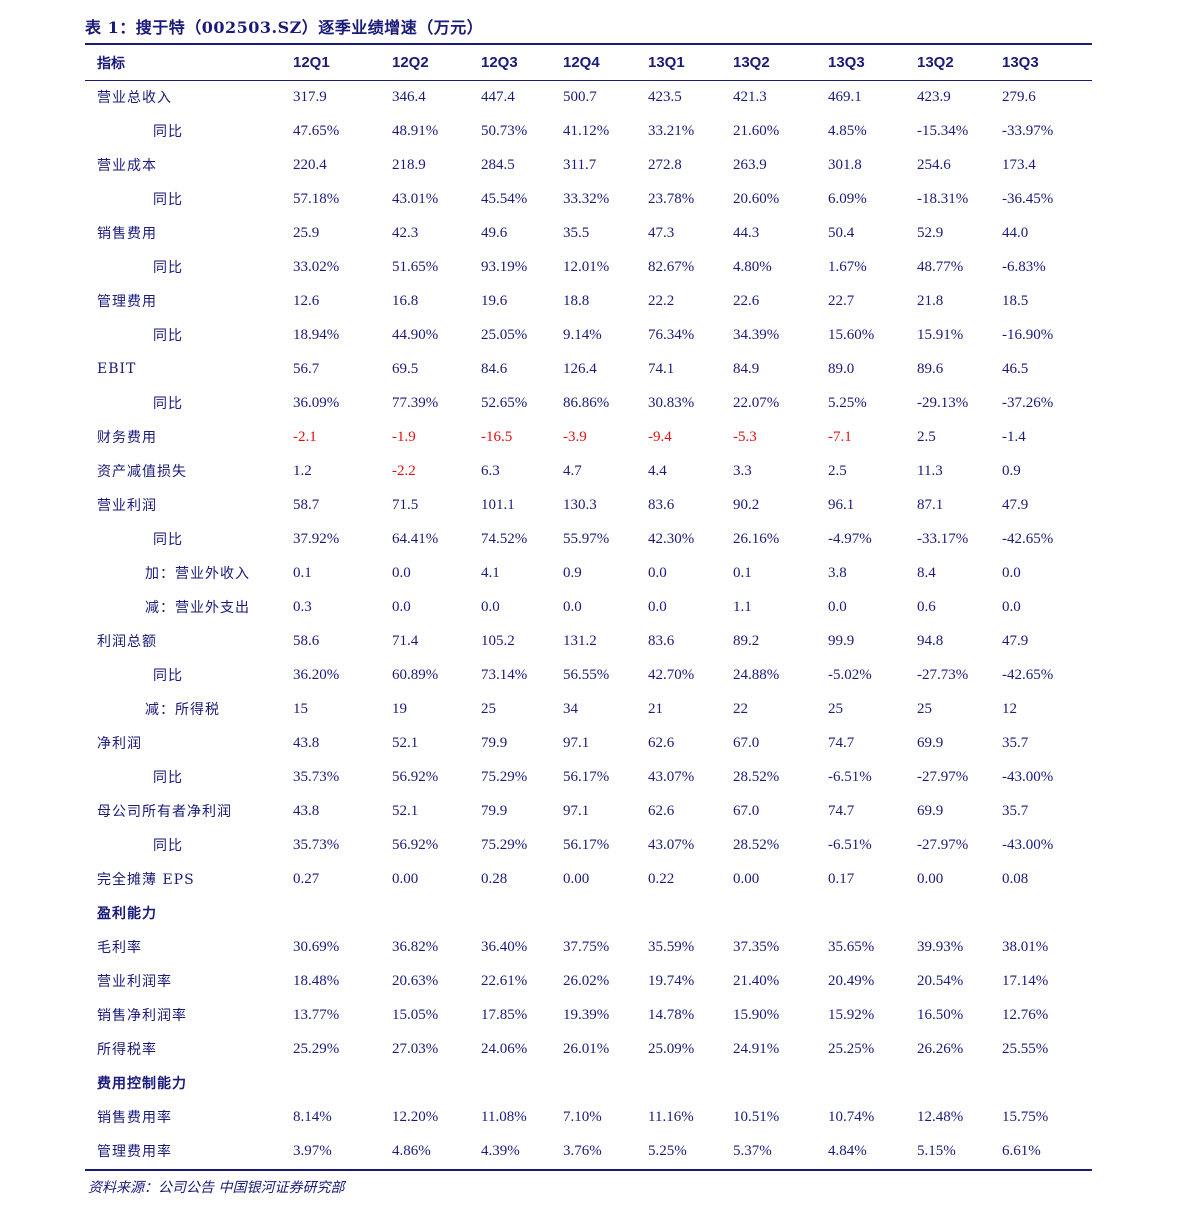 The width and height of the screenshot is (1191, 1215). Describe the element at coordinates (943, 776) in the screenshot. I see `value-cell: -27.97%` at that location.